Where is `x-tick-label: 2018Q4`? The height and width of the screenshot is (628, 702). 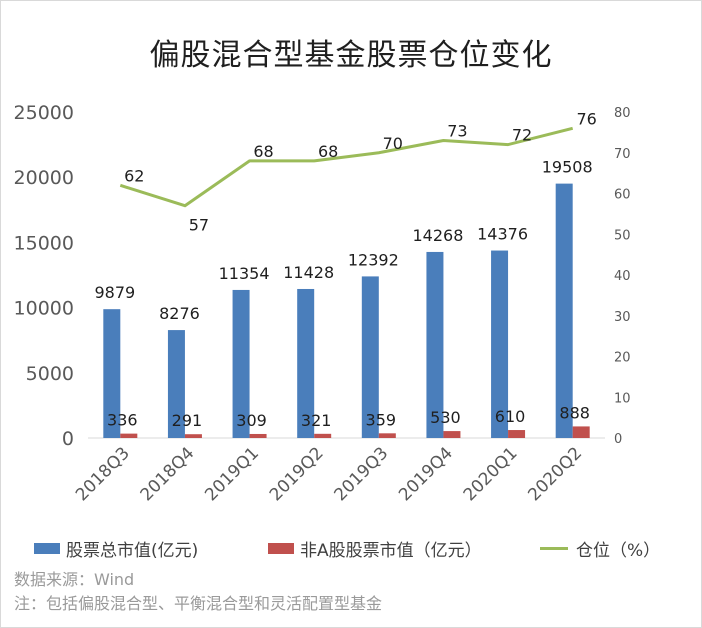 x-tick-label: 2018Q4 is located at coordinates (168, 474).